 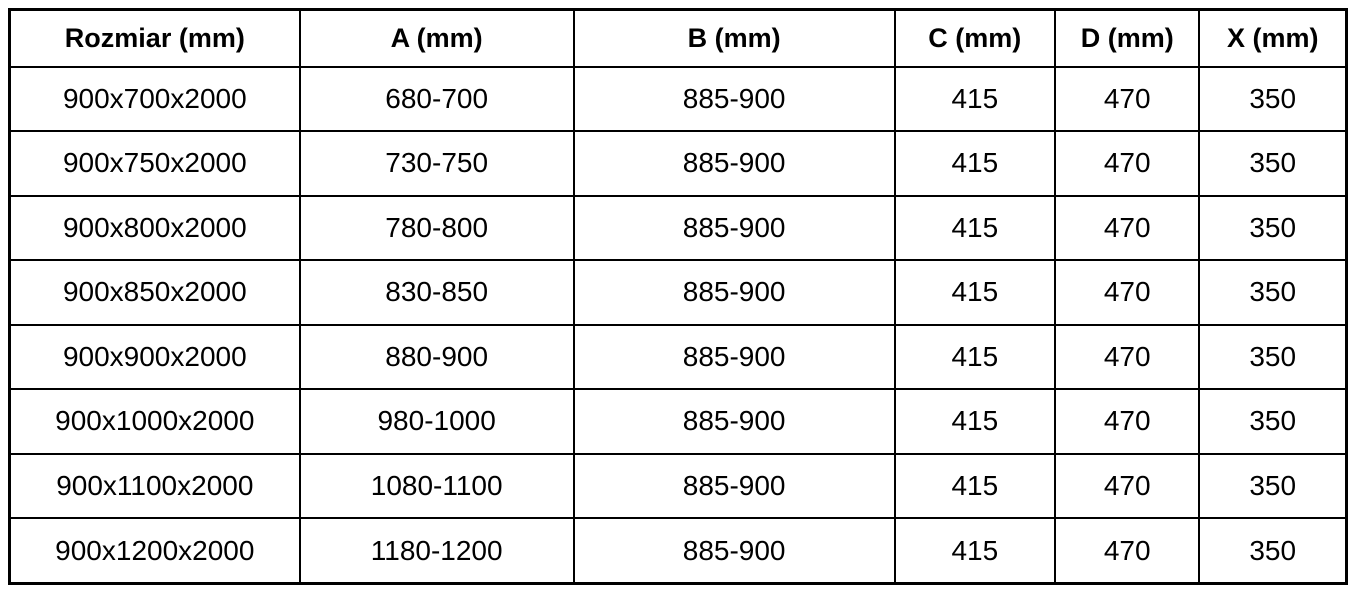 I want to click on header-x: X (mm), so click(x=1273, y=38).